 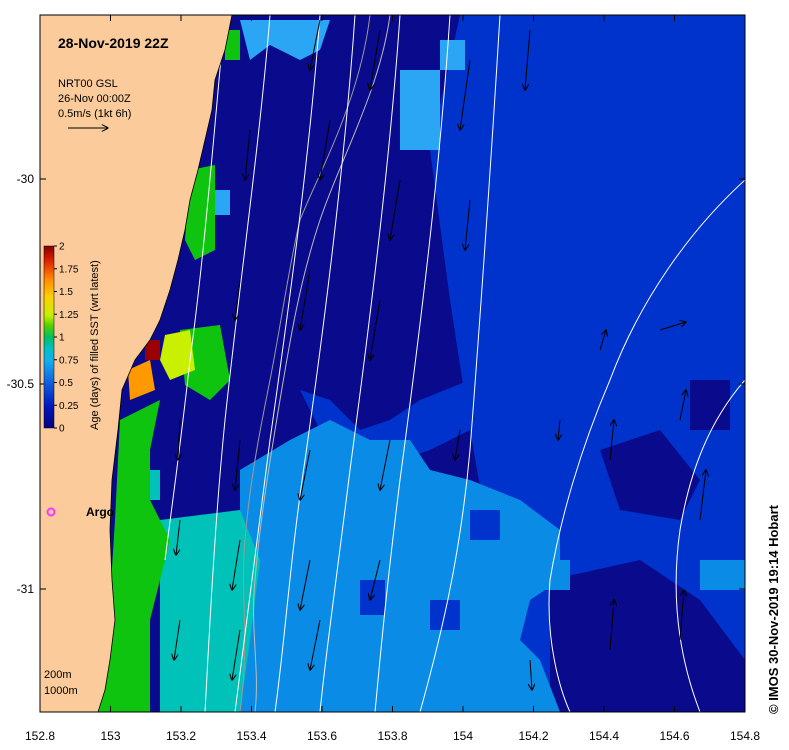 I want to click on colorbar-tick-label: 1.5, so click(x=66, y=292).